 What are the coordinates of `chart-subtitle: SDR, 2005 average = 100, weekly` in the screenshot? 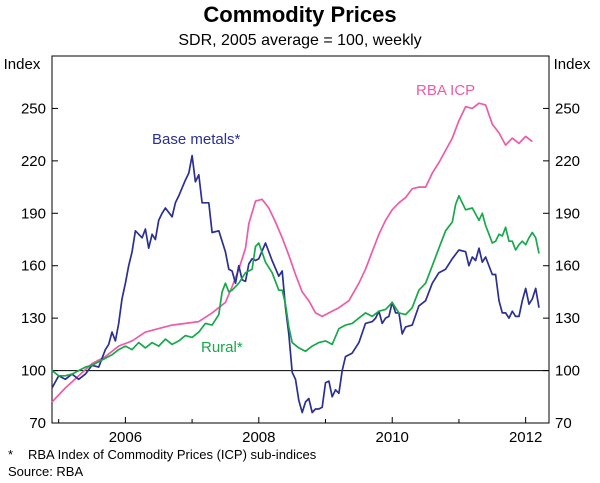 It's located at (300, 40).